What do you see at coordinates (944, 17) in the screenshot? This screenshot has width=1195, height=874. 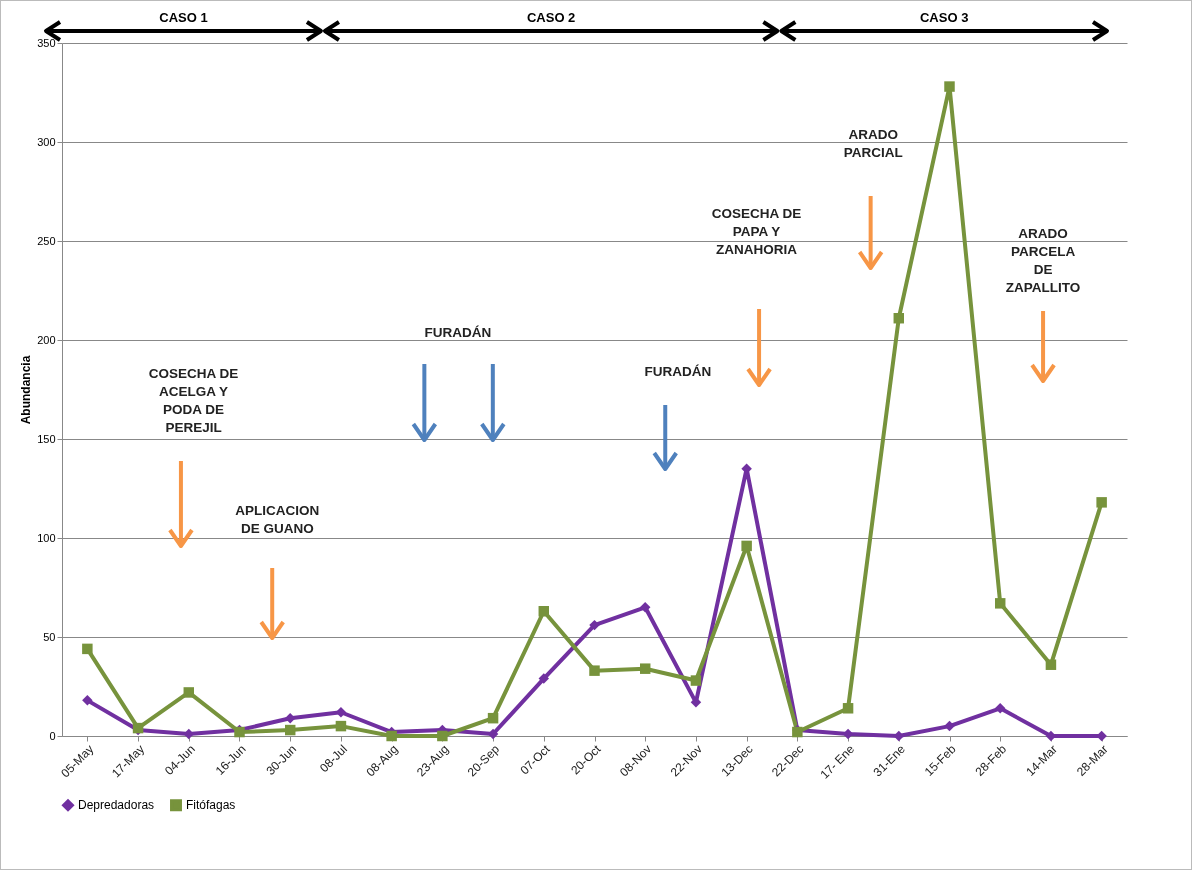 I see `text: CASO 3` at bounding box center [944, 17].